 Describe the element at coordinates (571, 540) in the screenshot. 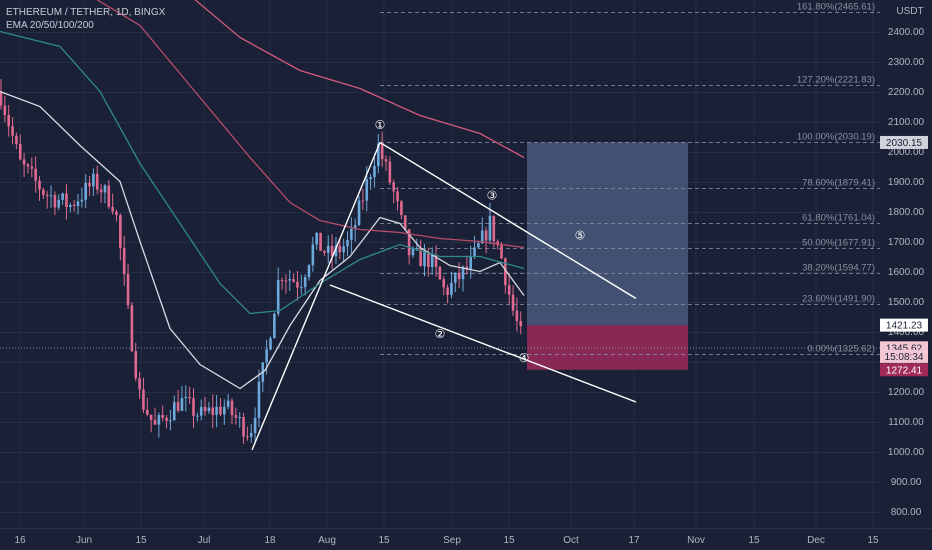

I see `time-tick: Oct` at that location.